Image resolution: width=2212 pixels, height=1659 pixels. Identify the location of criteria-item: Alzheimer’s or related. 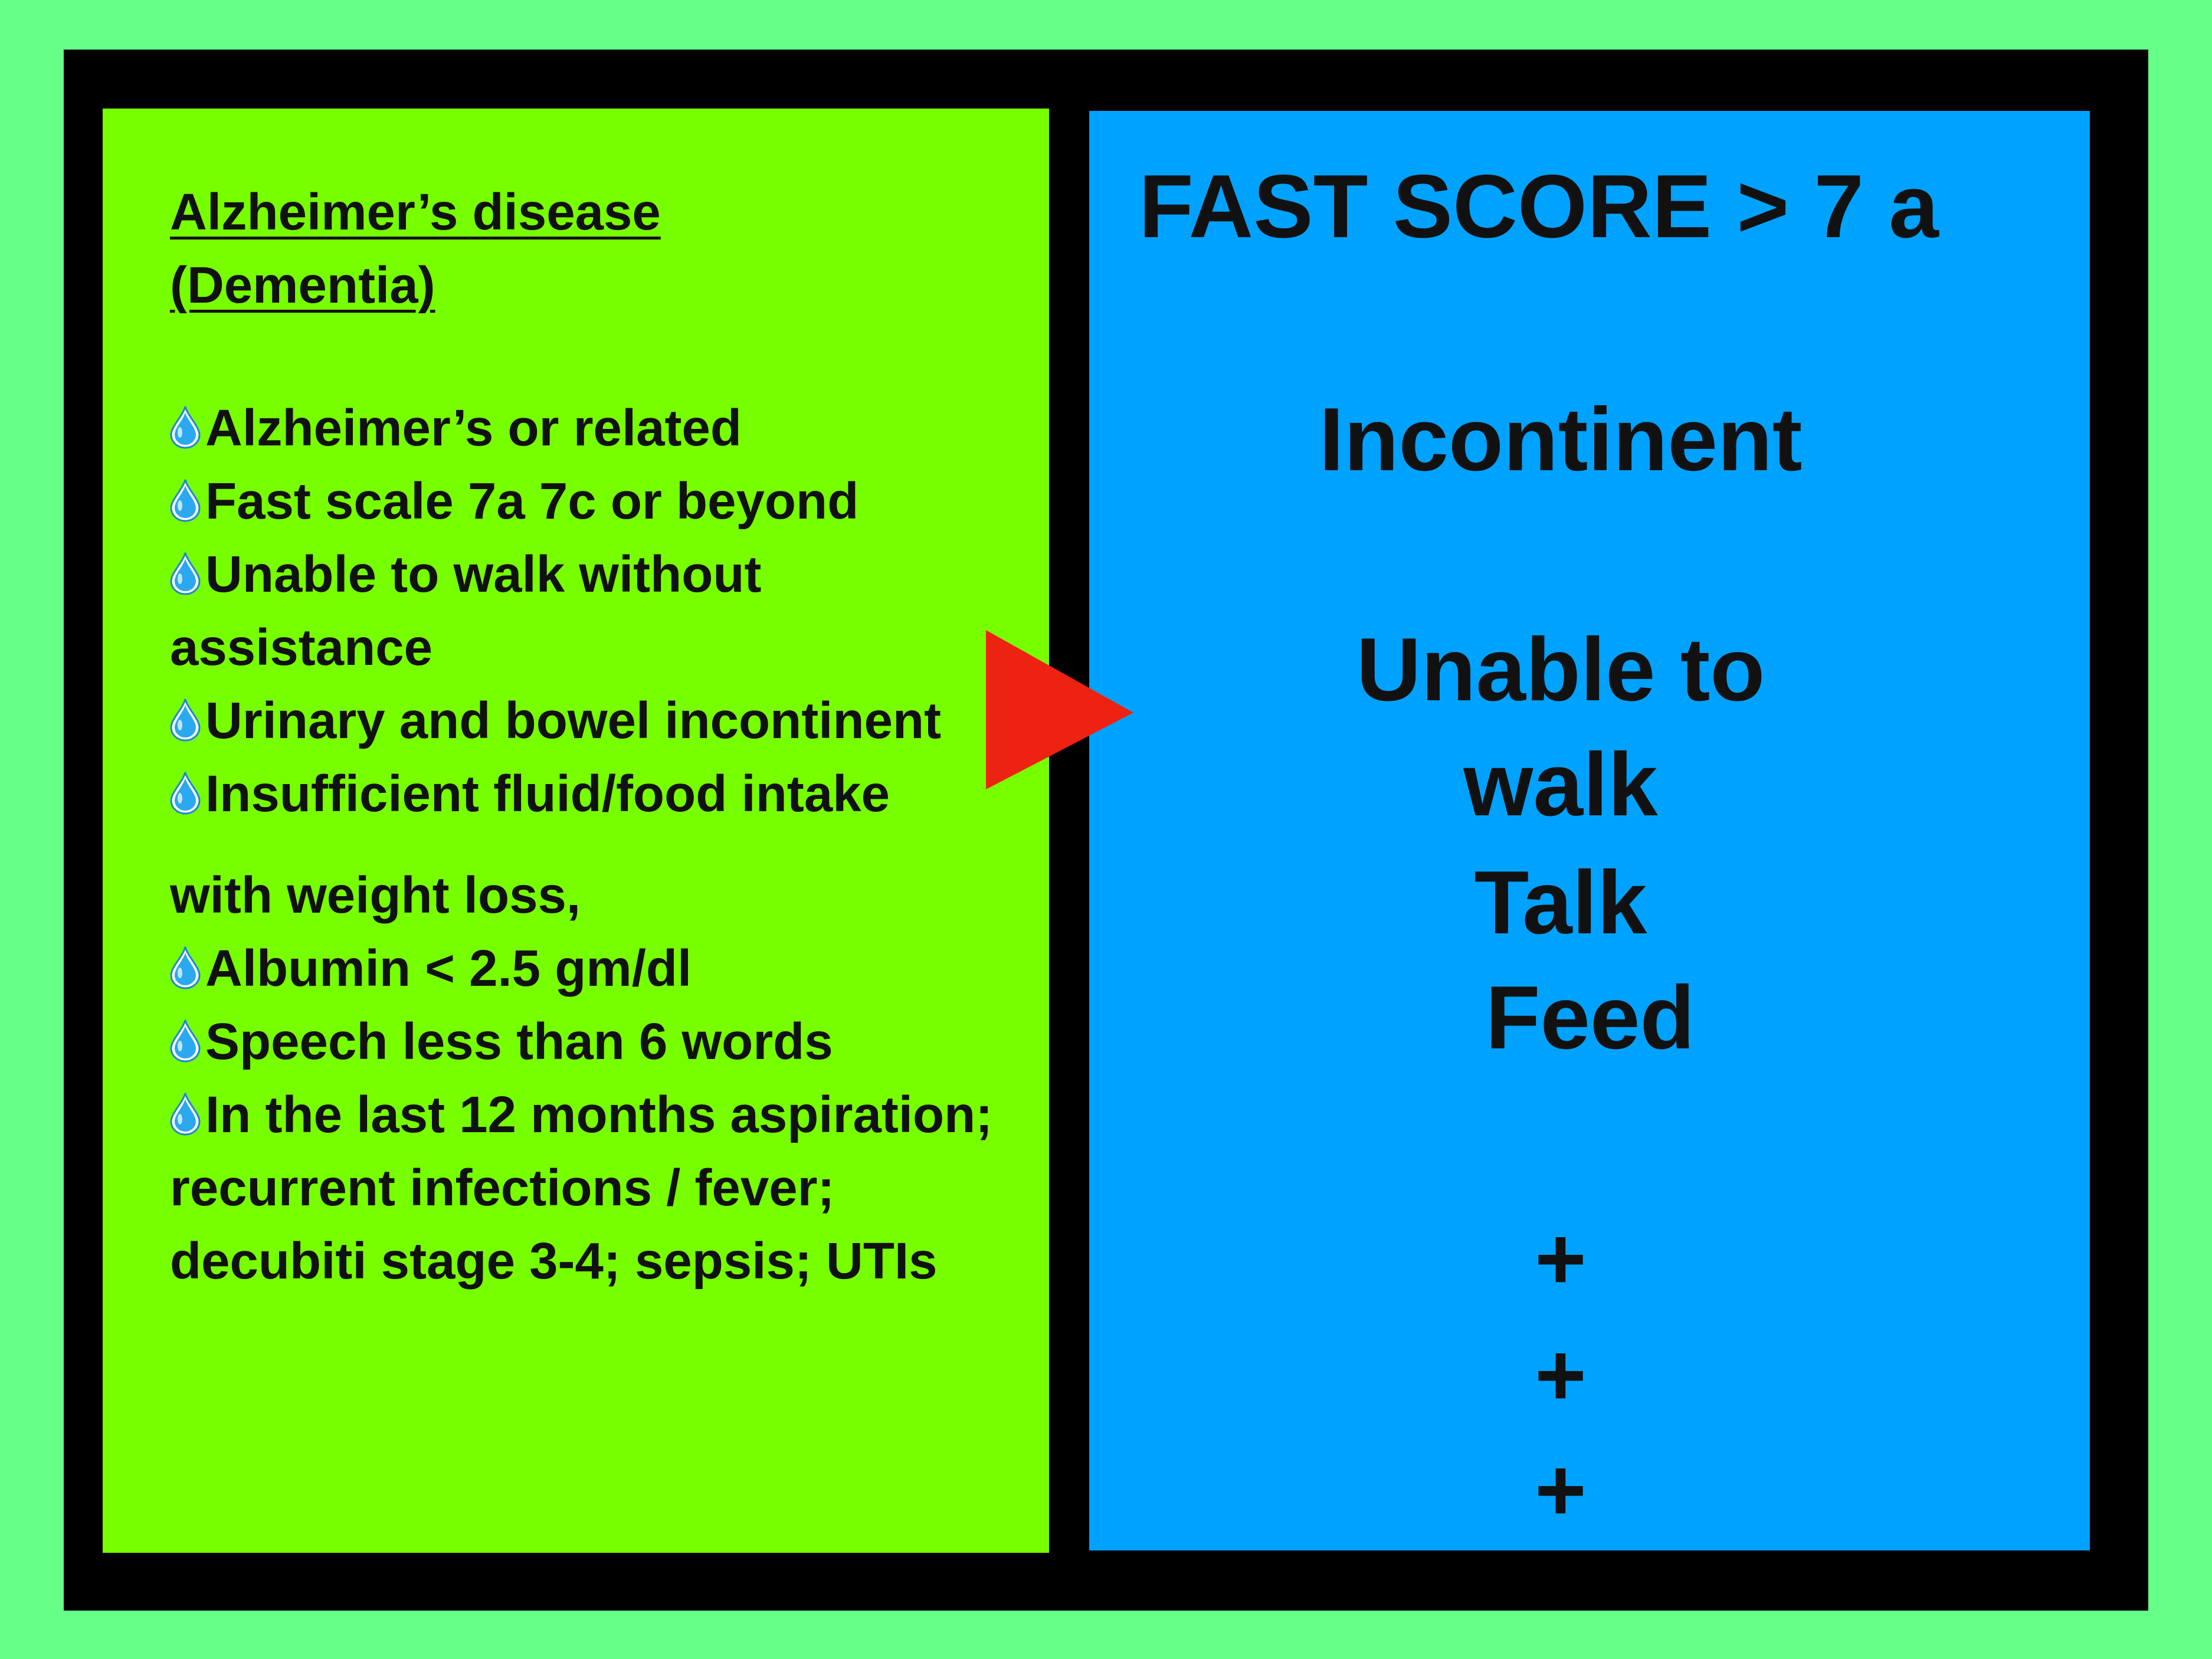
(600, 428).